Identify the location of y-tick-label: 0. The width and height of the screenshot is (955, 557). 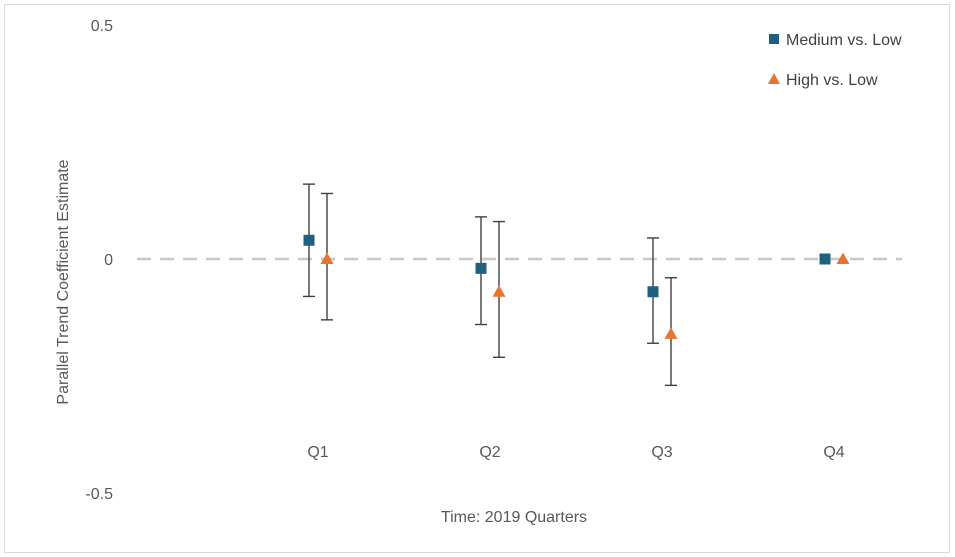
(108, 260).